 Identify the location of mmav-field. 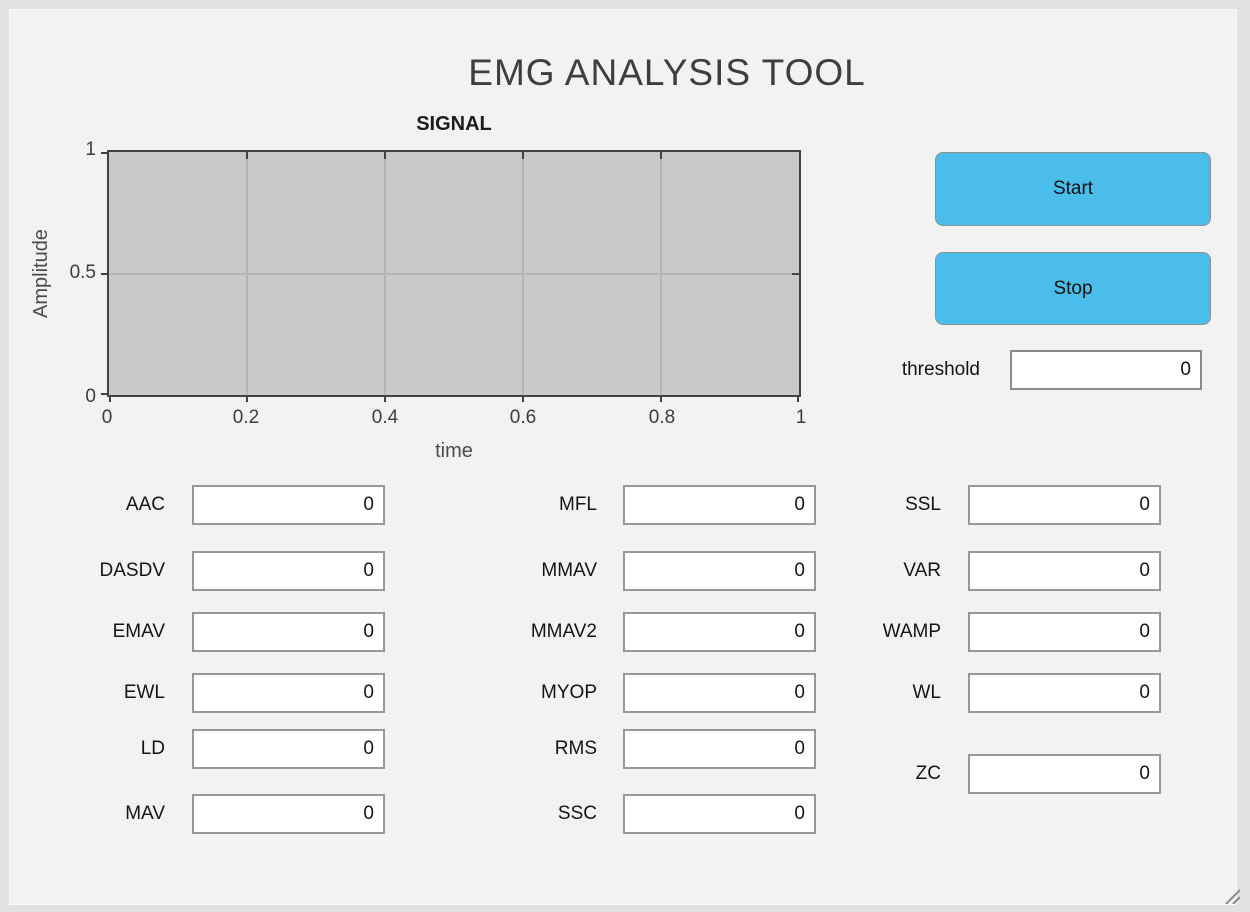
(719, 571).